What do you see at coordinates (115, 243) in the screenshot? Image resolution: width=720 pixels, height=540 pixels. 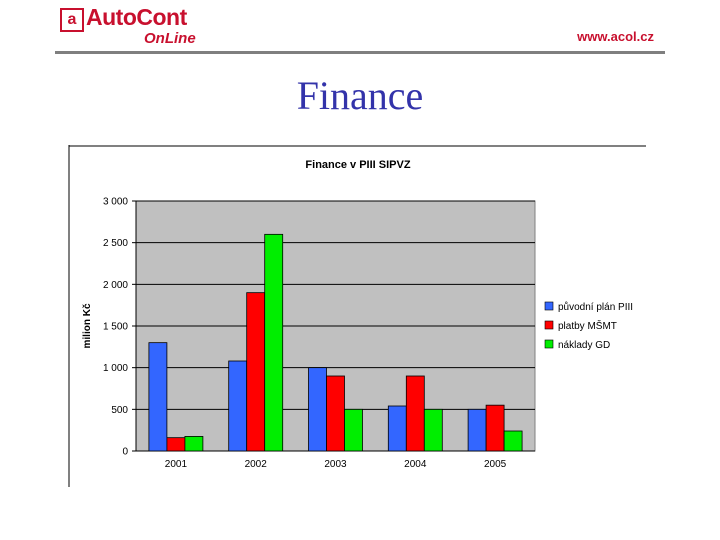 I see `y-tick-label: 2 500` at bounding box center [115, 243].